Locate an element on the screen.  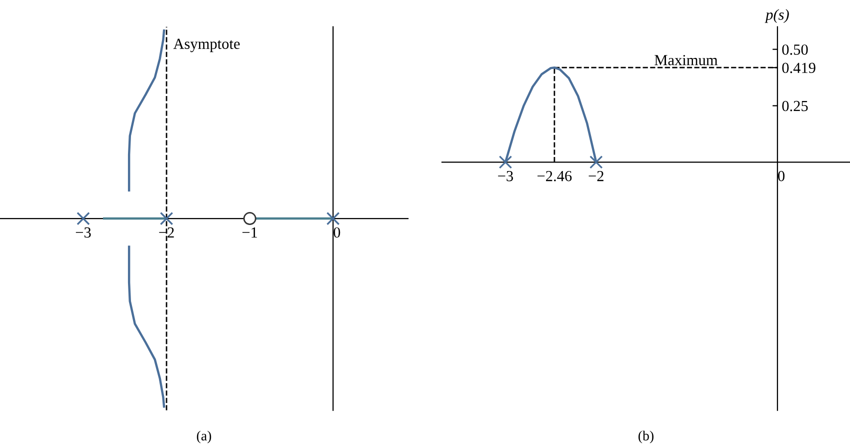
annotation: Maximum is located at coordinates (686, 60).